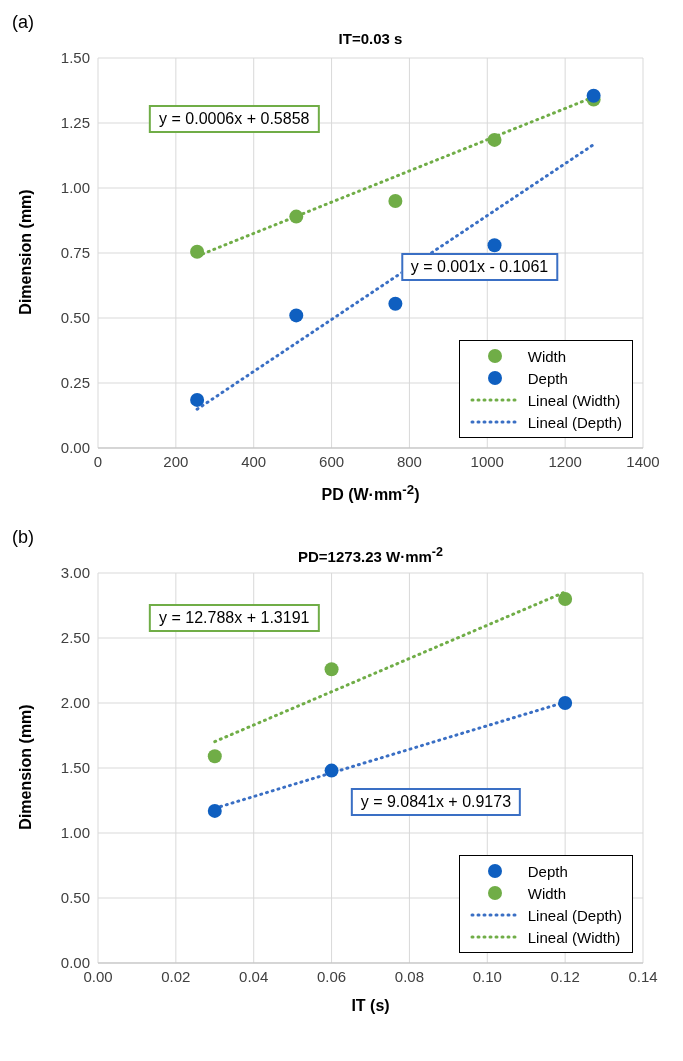 Image resolution: width=683 pixels, height=1061 pixels. Describe the element at coordinates (370, 555) in the screenshot. I see `chart-title: PD=1273.23 W·mm$^{-2}$` at that location.